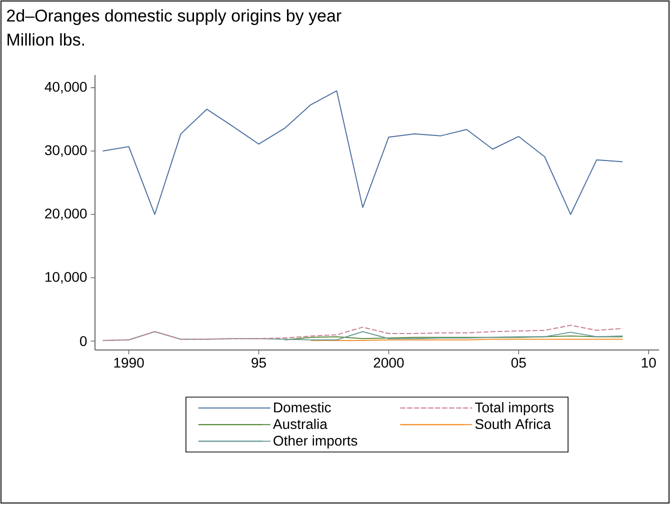  Describe the element at coordinates (66, 278) in the screenshot. I see `y-tick-label: 10,000` at that location.